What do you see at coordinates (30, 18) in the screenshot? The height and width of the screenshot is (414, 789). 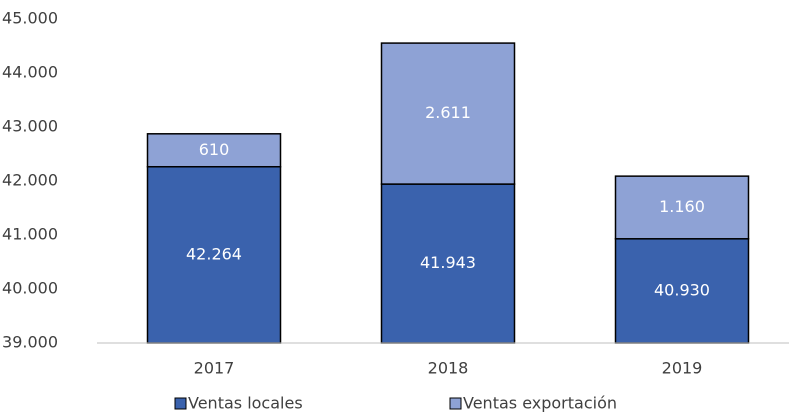 I see `y-tick-label: 45.000` at bounding box center [30, 18].